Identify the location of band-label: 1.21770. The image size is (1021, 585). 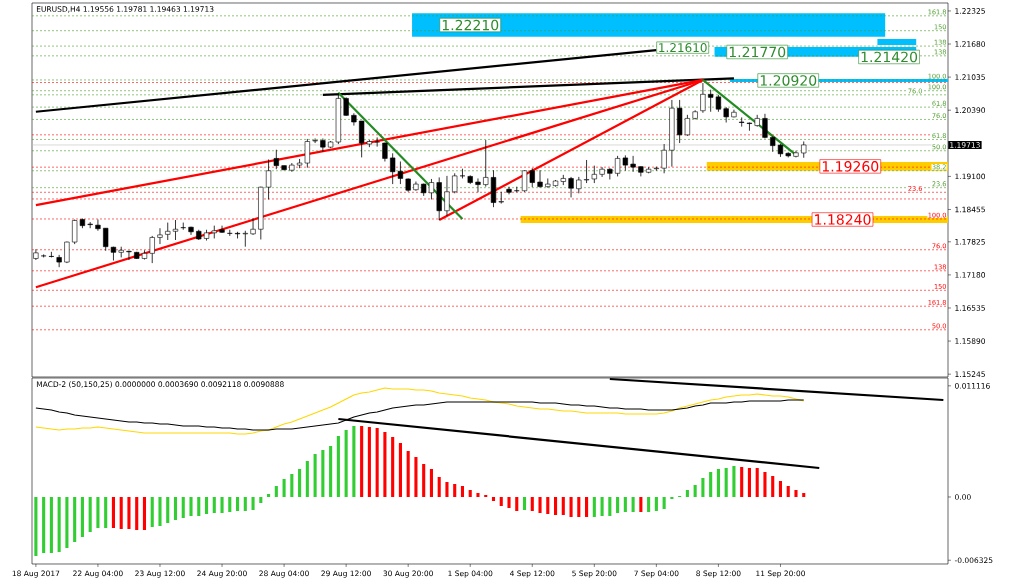
(757, 52).